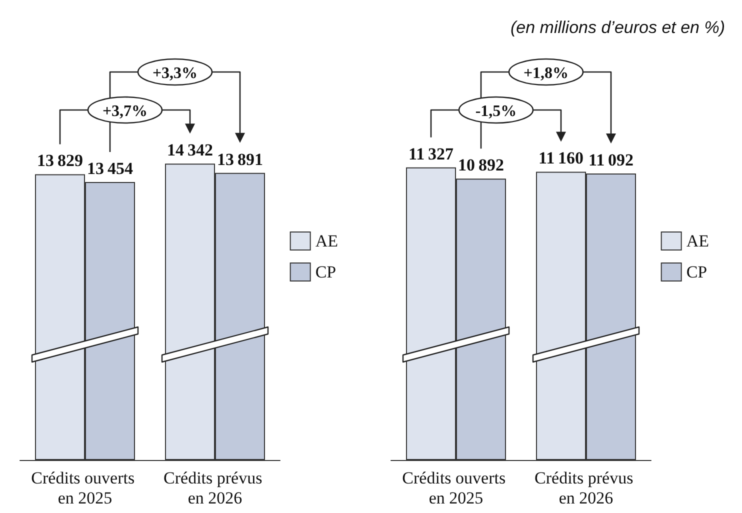 Image resolution: width=742 pixels, height=513 pixels. I want to click on data-label: 10 892, so click(481, 165).